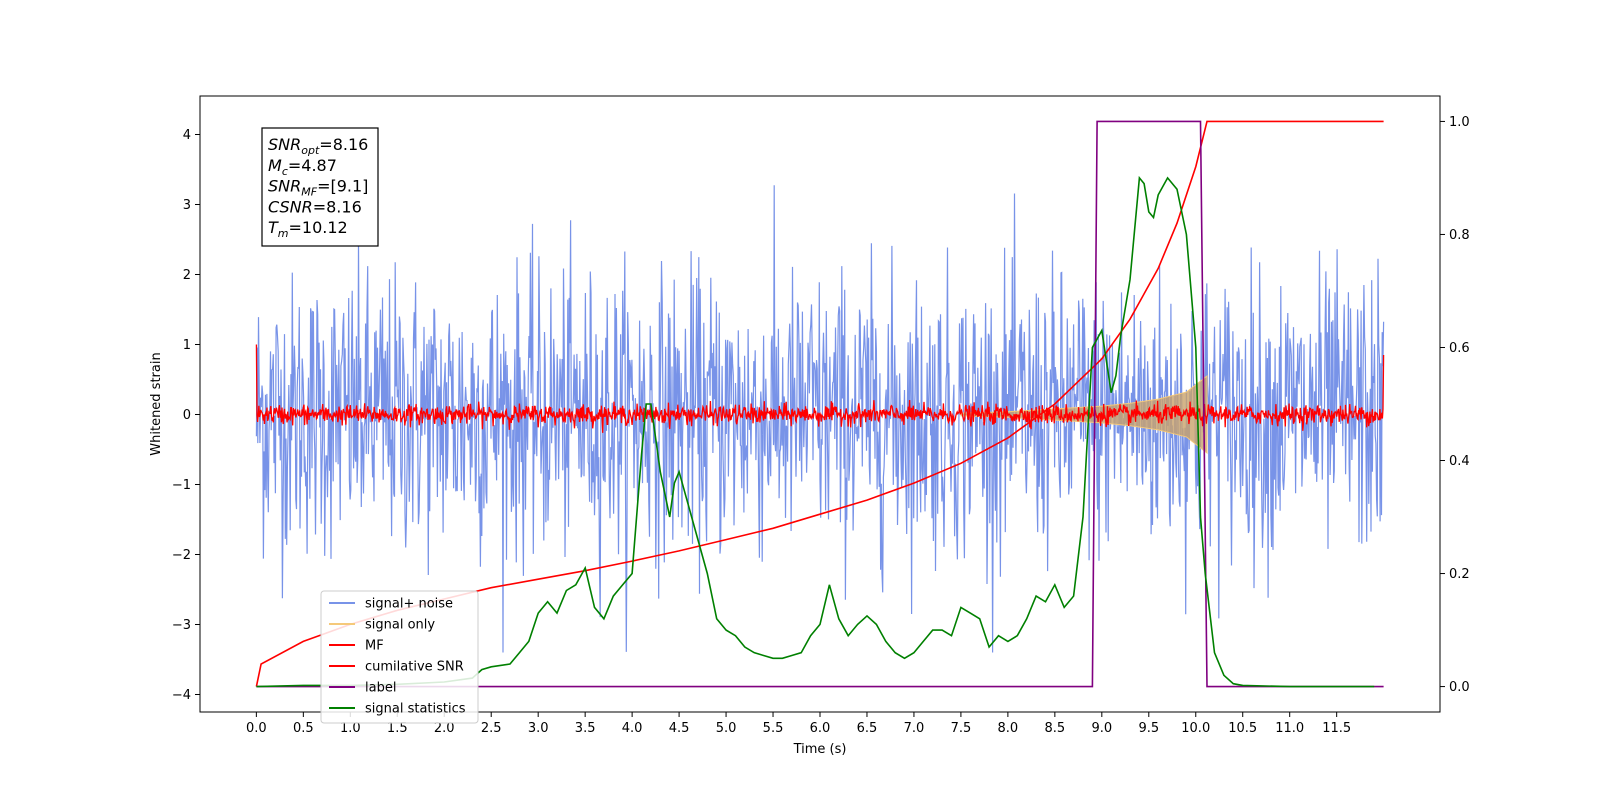 This screenshot has height=800, width=1600. I want to click on series-mf, so click(820, 388).